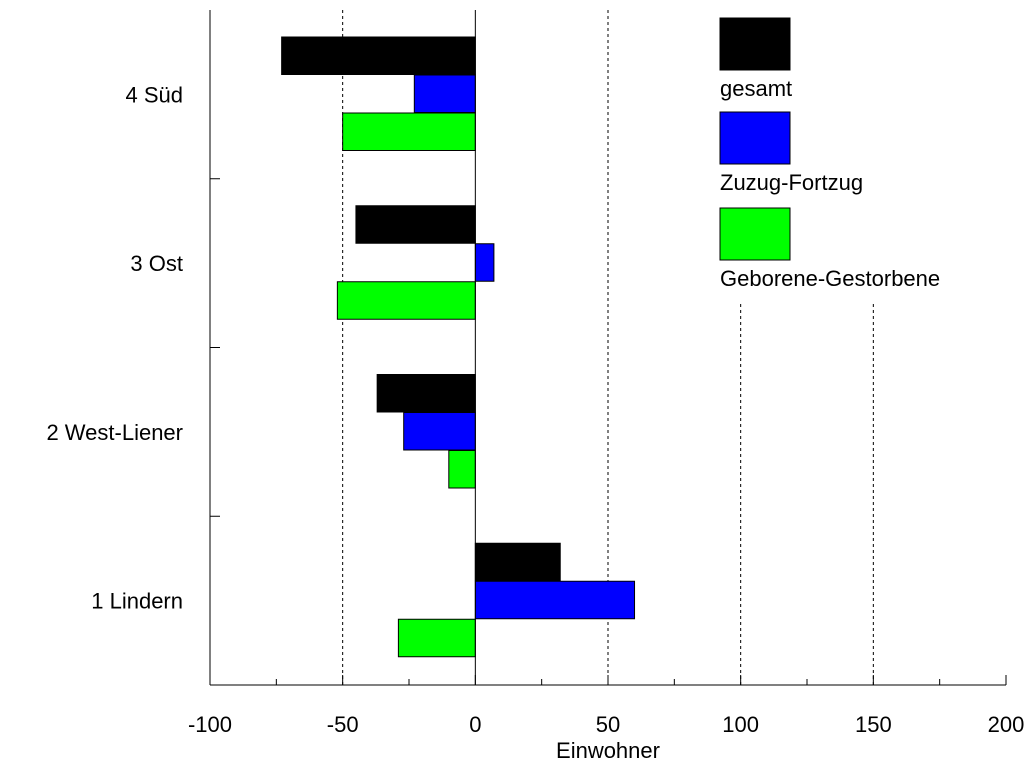 This screenshot has width=1028, height=770. What do you see at coordinates (755, 234) in the screenshot?
I see `legend-swatch-geborene-gestorbene` at bounding box center [755, 234].